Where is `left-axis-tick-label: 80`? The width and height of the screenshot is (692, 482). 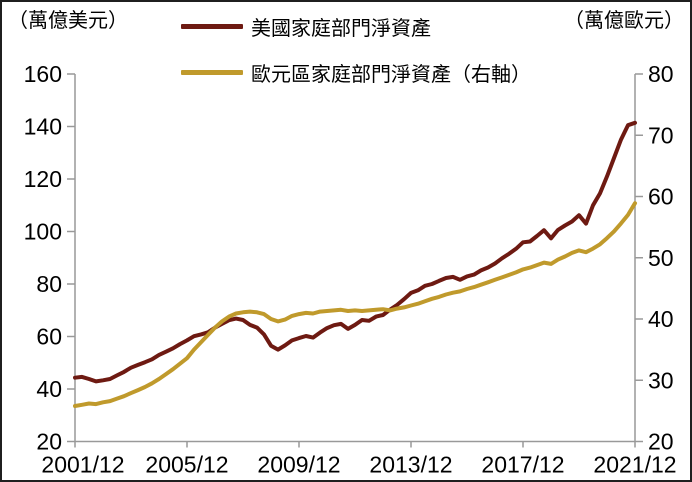 left-axis-tick-label: 80 is located at coordinates (49, 284).